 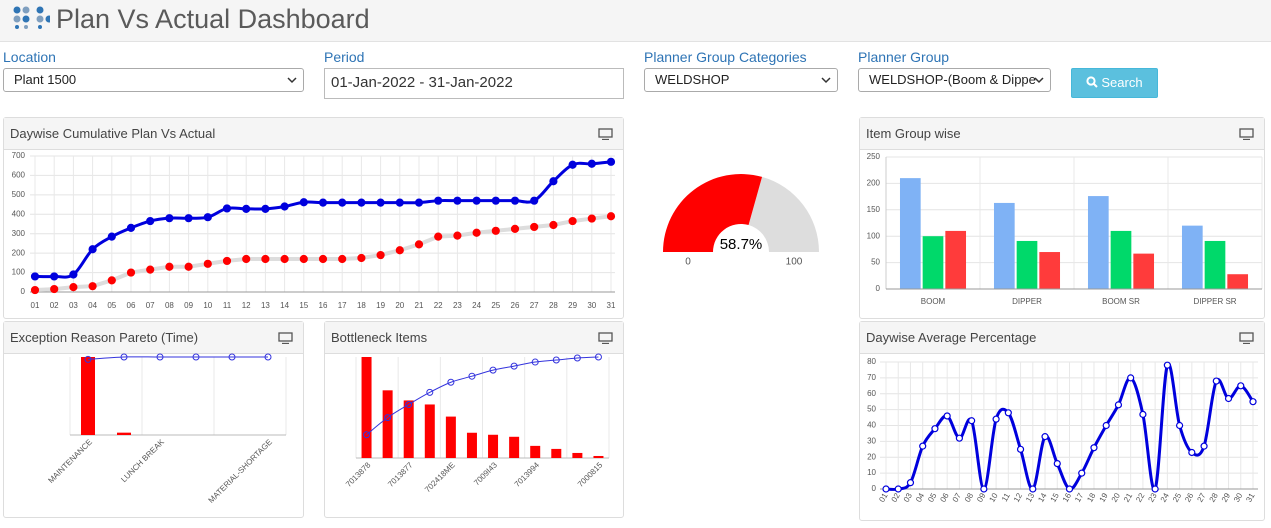 I want to click on panel-title: Bottleneck Items, so click(x=379, y=337).